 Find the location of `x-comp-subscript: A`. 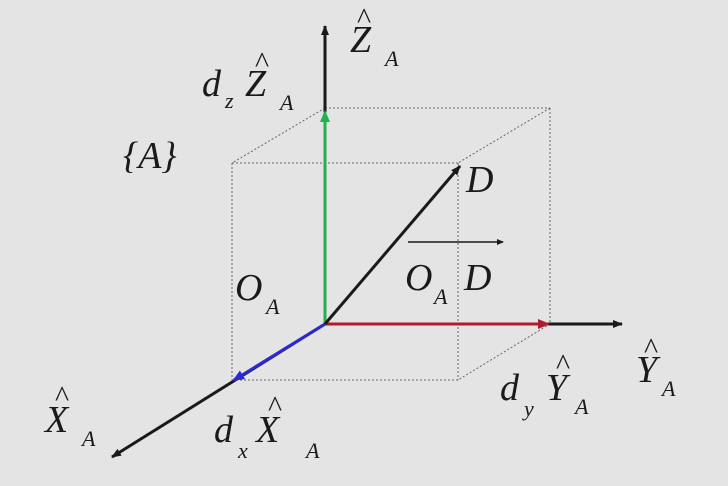

x-comp-subscript: A is located at coordinates (312, 450).